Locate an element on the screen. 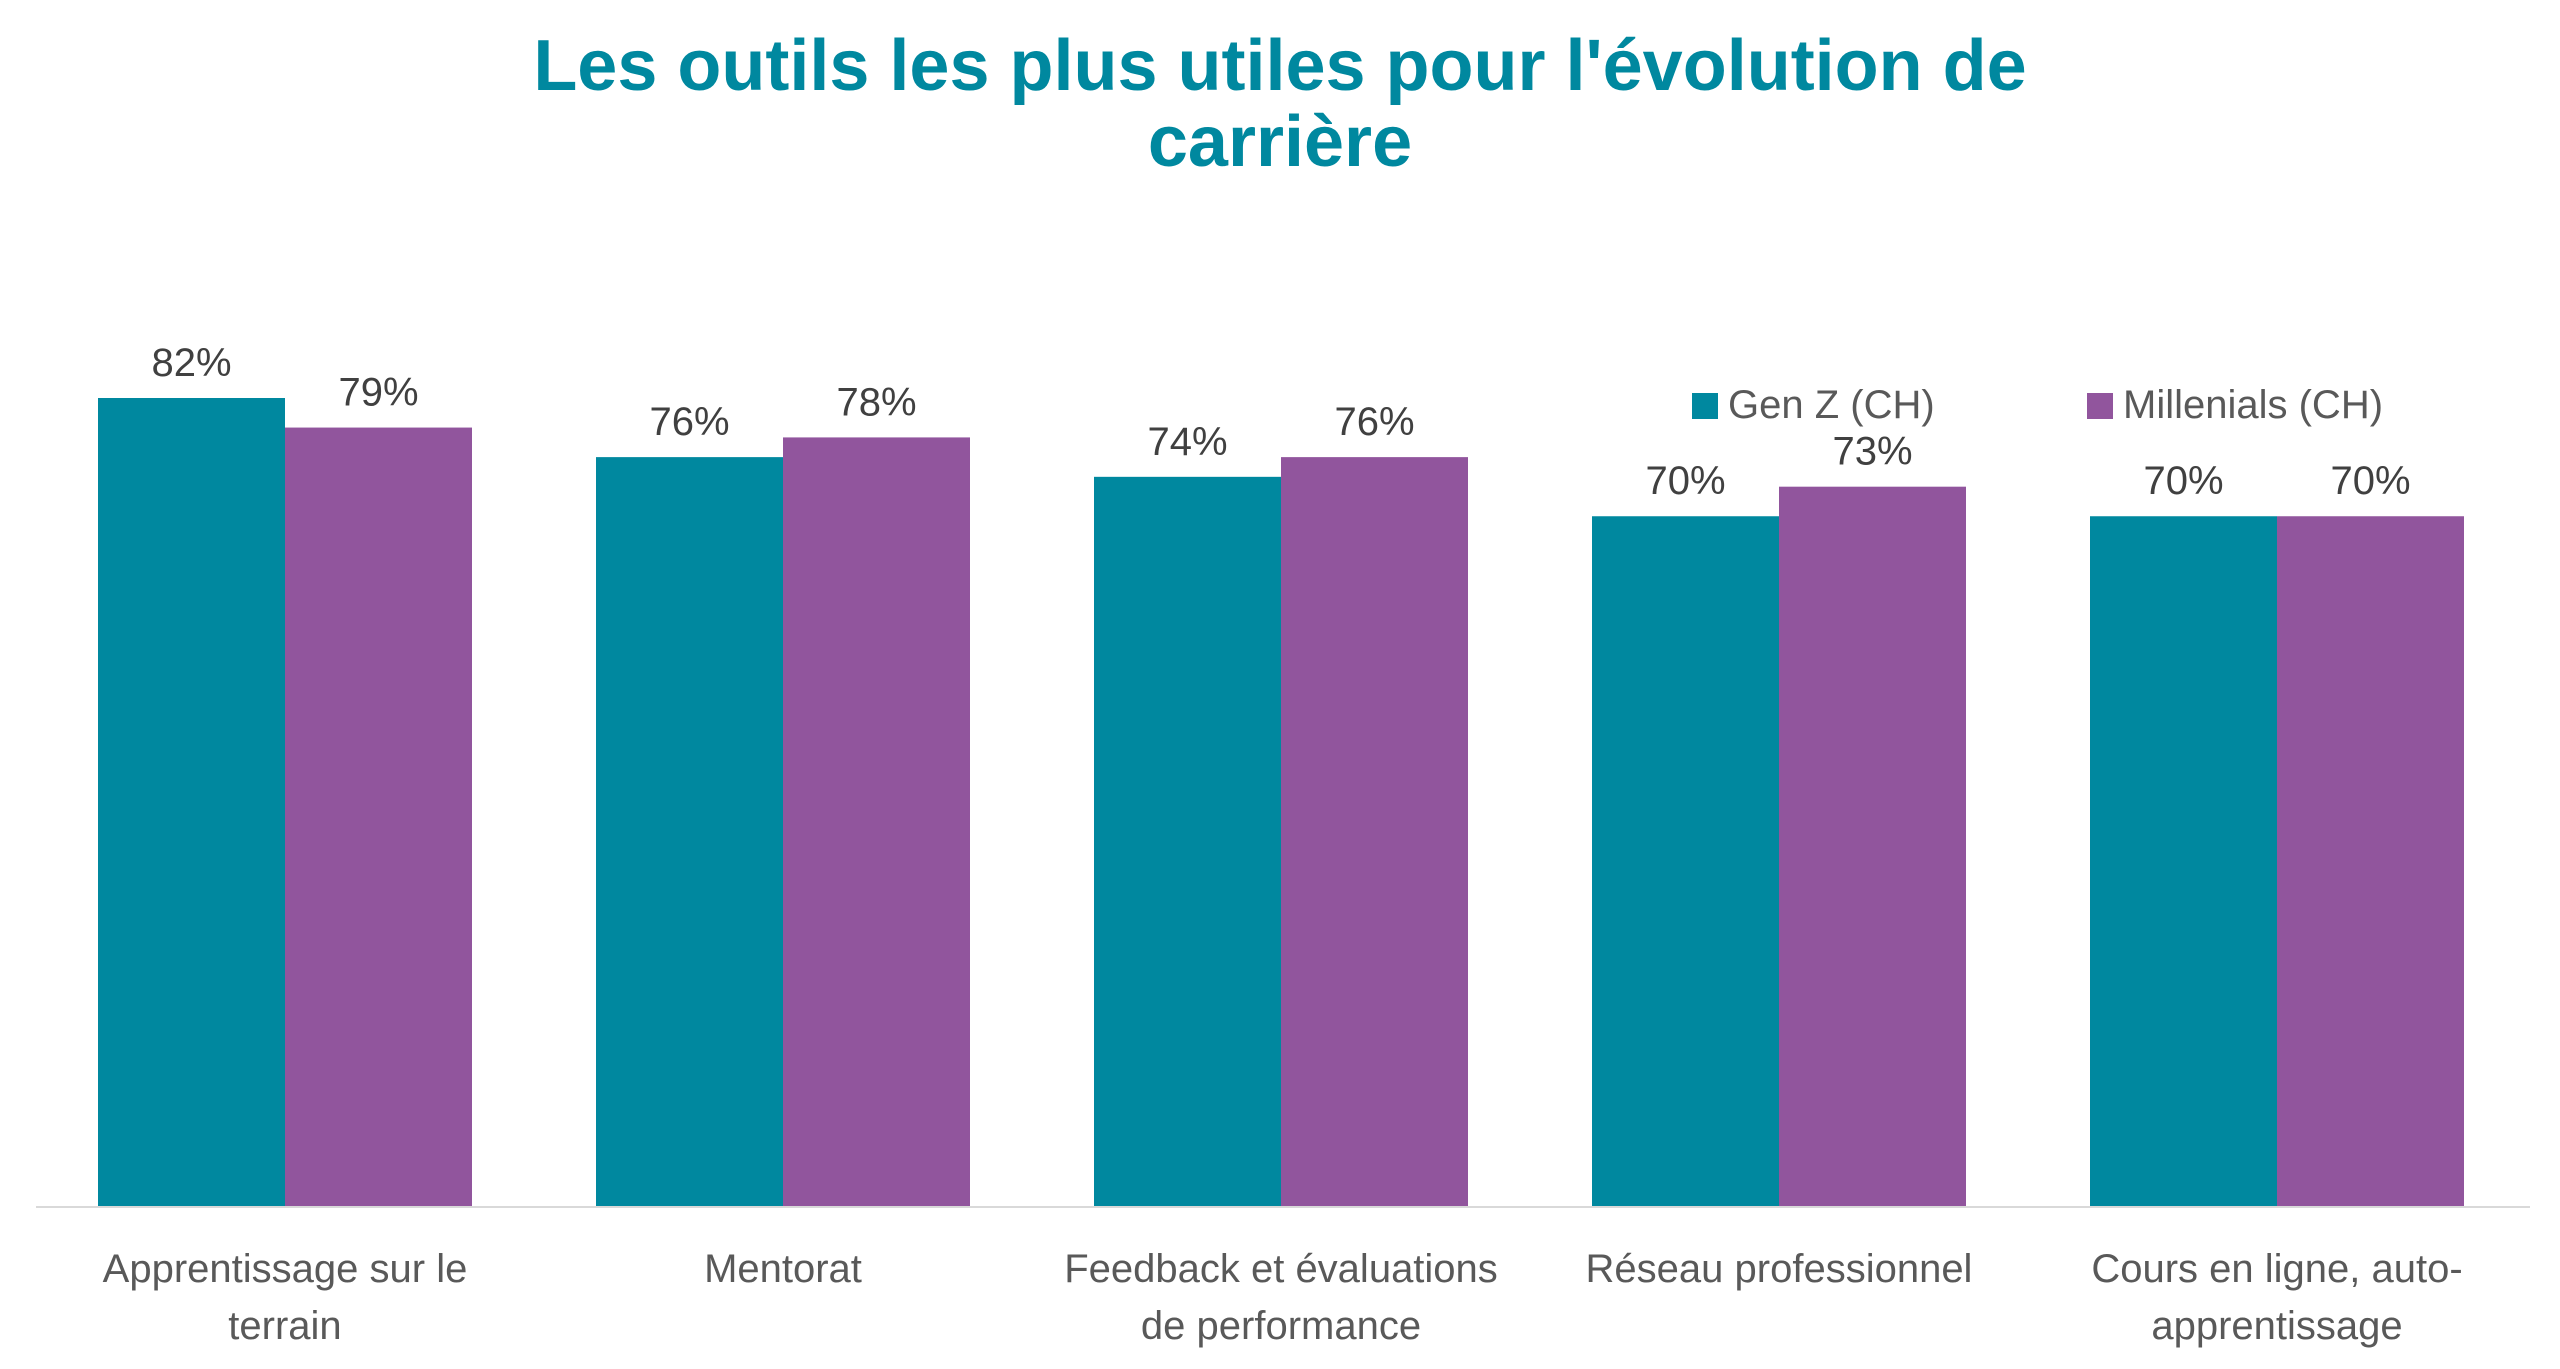 Image resolution: width=2560 pixels, height=1369 pixels. category-label-1-line-1: Apprentissage sur le is located at coordinates (285, 1269).